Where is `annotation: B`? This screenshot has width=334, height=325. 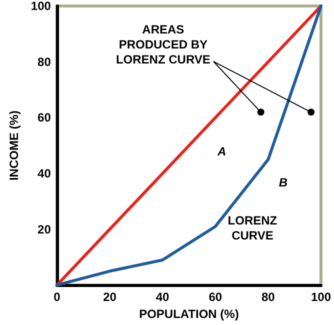
annotation: B is located at coordinates (283, 183).